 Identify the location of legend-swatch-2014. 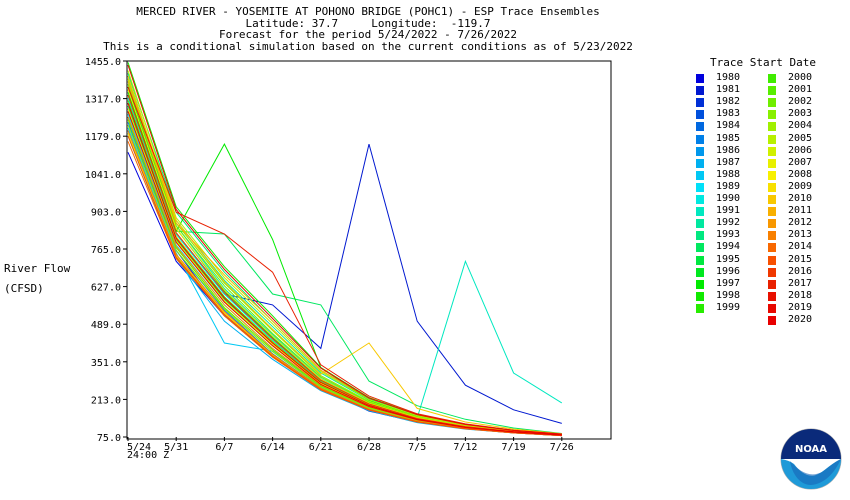
(772, 248).